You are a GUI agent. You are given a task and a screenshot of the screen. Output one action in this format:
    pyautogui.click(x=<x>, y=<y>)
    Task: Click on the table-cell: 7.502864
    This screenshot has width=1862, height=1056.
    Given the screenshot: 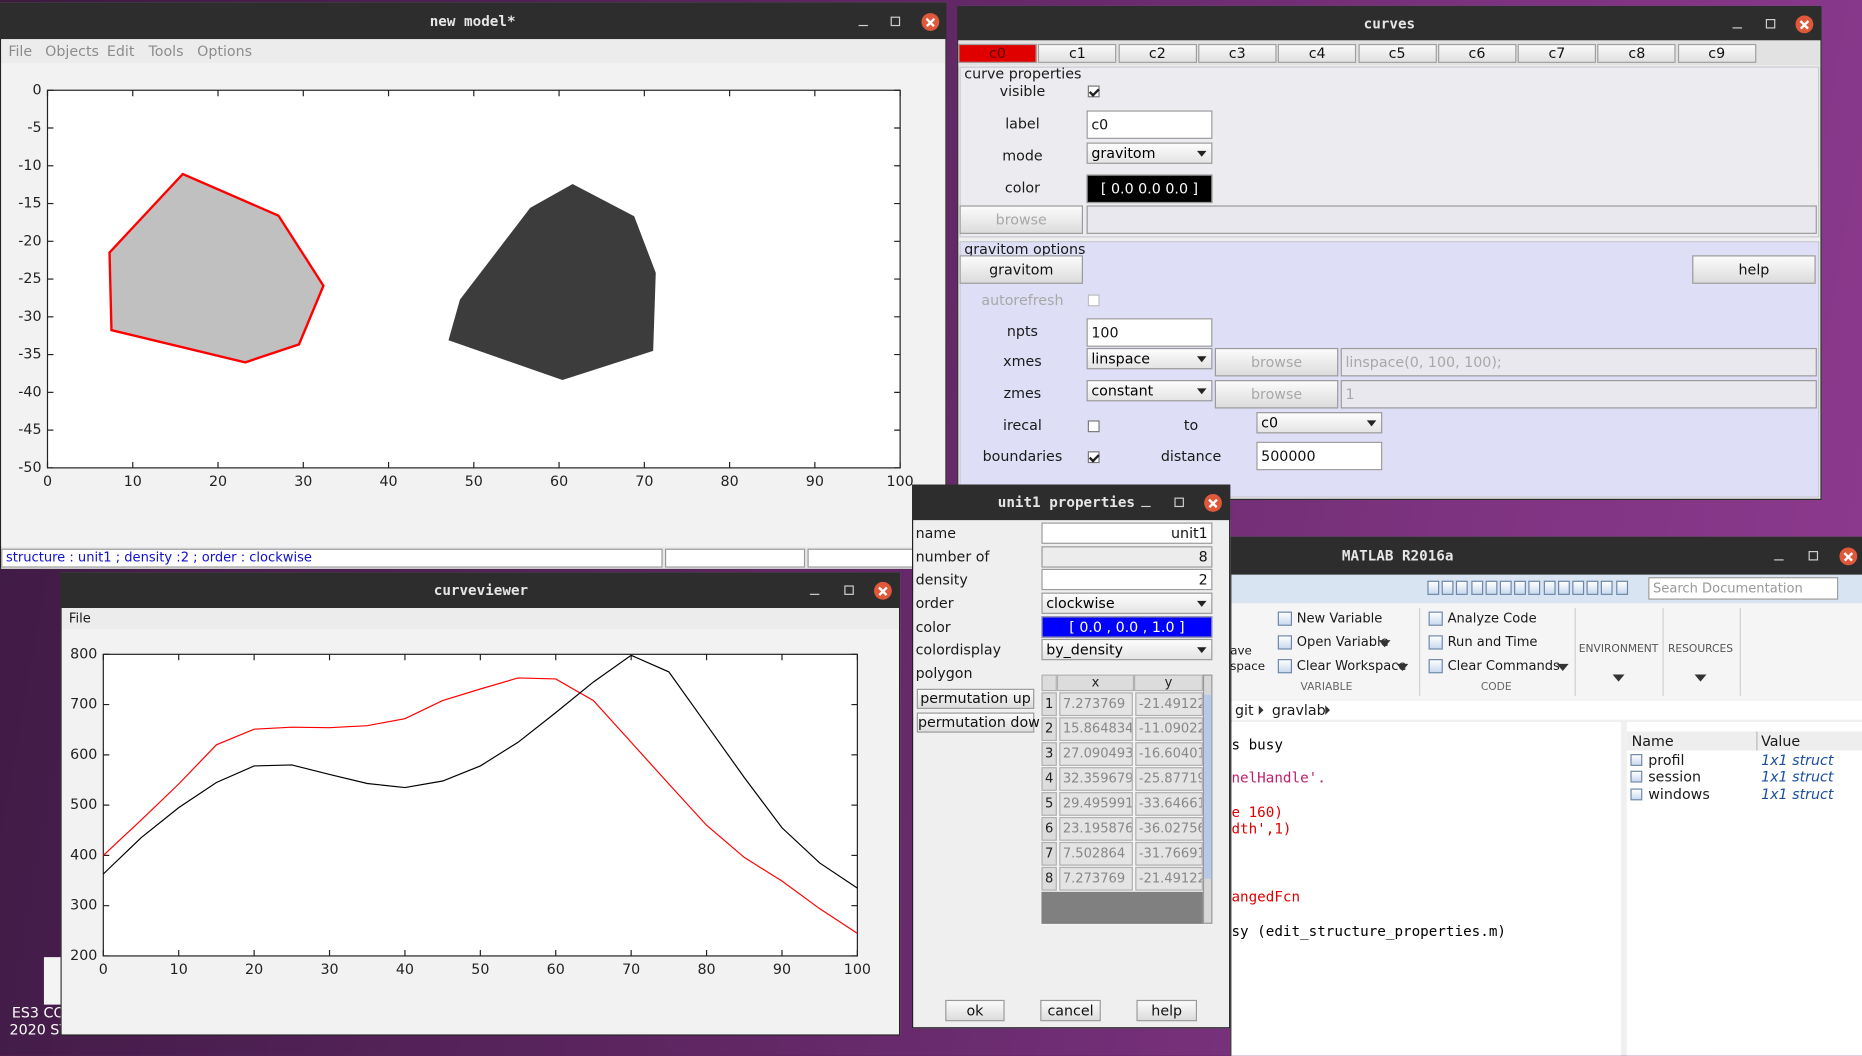 What is the action you would take?
    pyautogui.click(x=1096, y=853)
    